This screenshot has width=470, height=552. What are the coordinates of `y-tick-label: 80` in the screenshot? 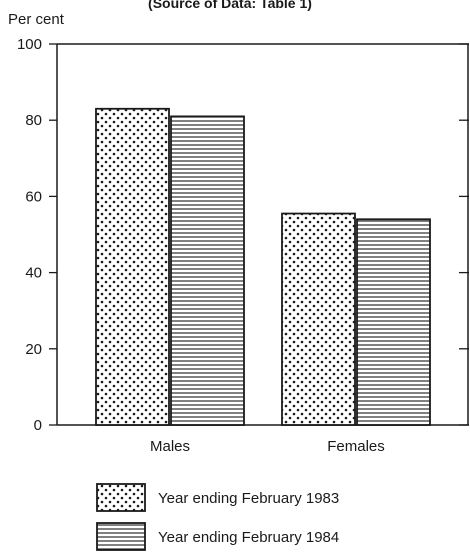 It's located at (33, 120).